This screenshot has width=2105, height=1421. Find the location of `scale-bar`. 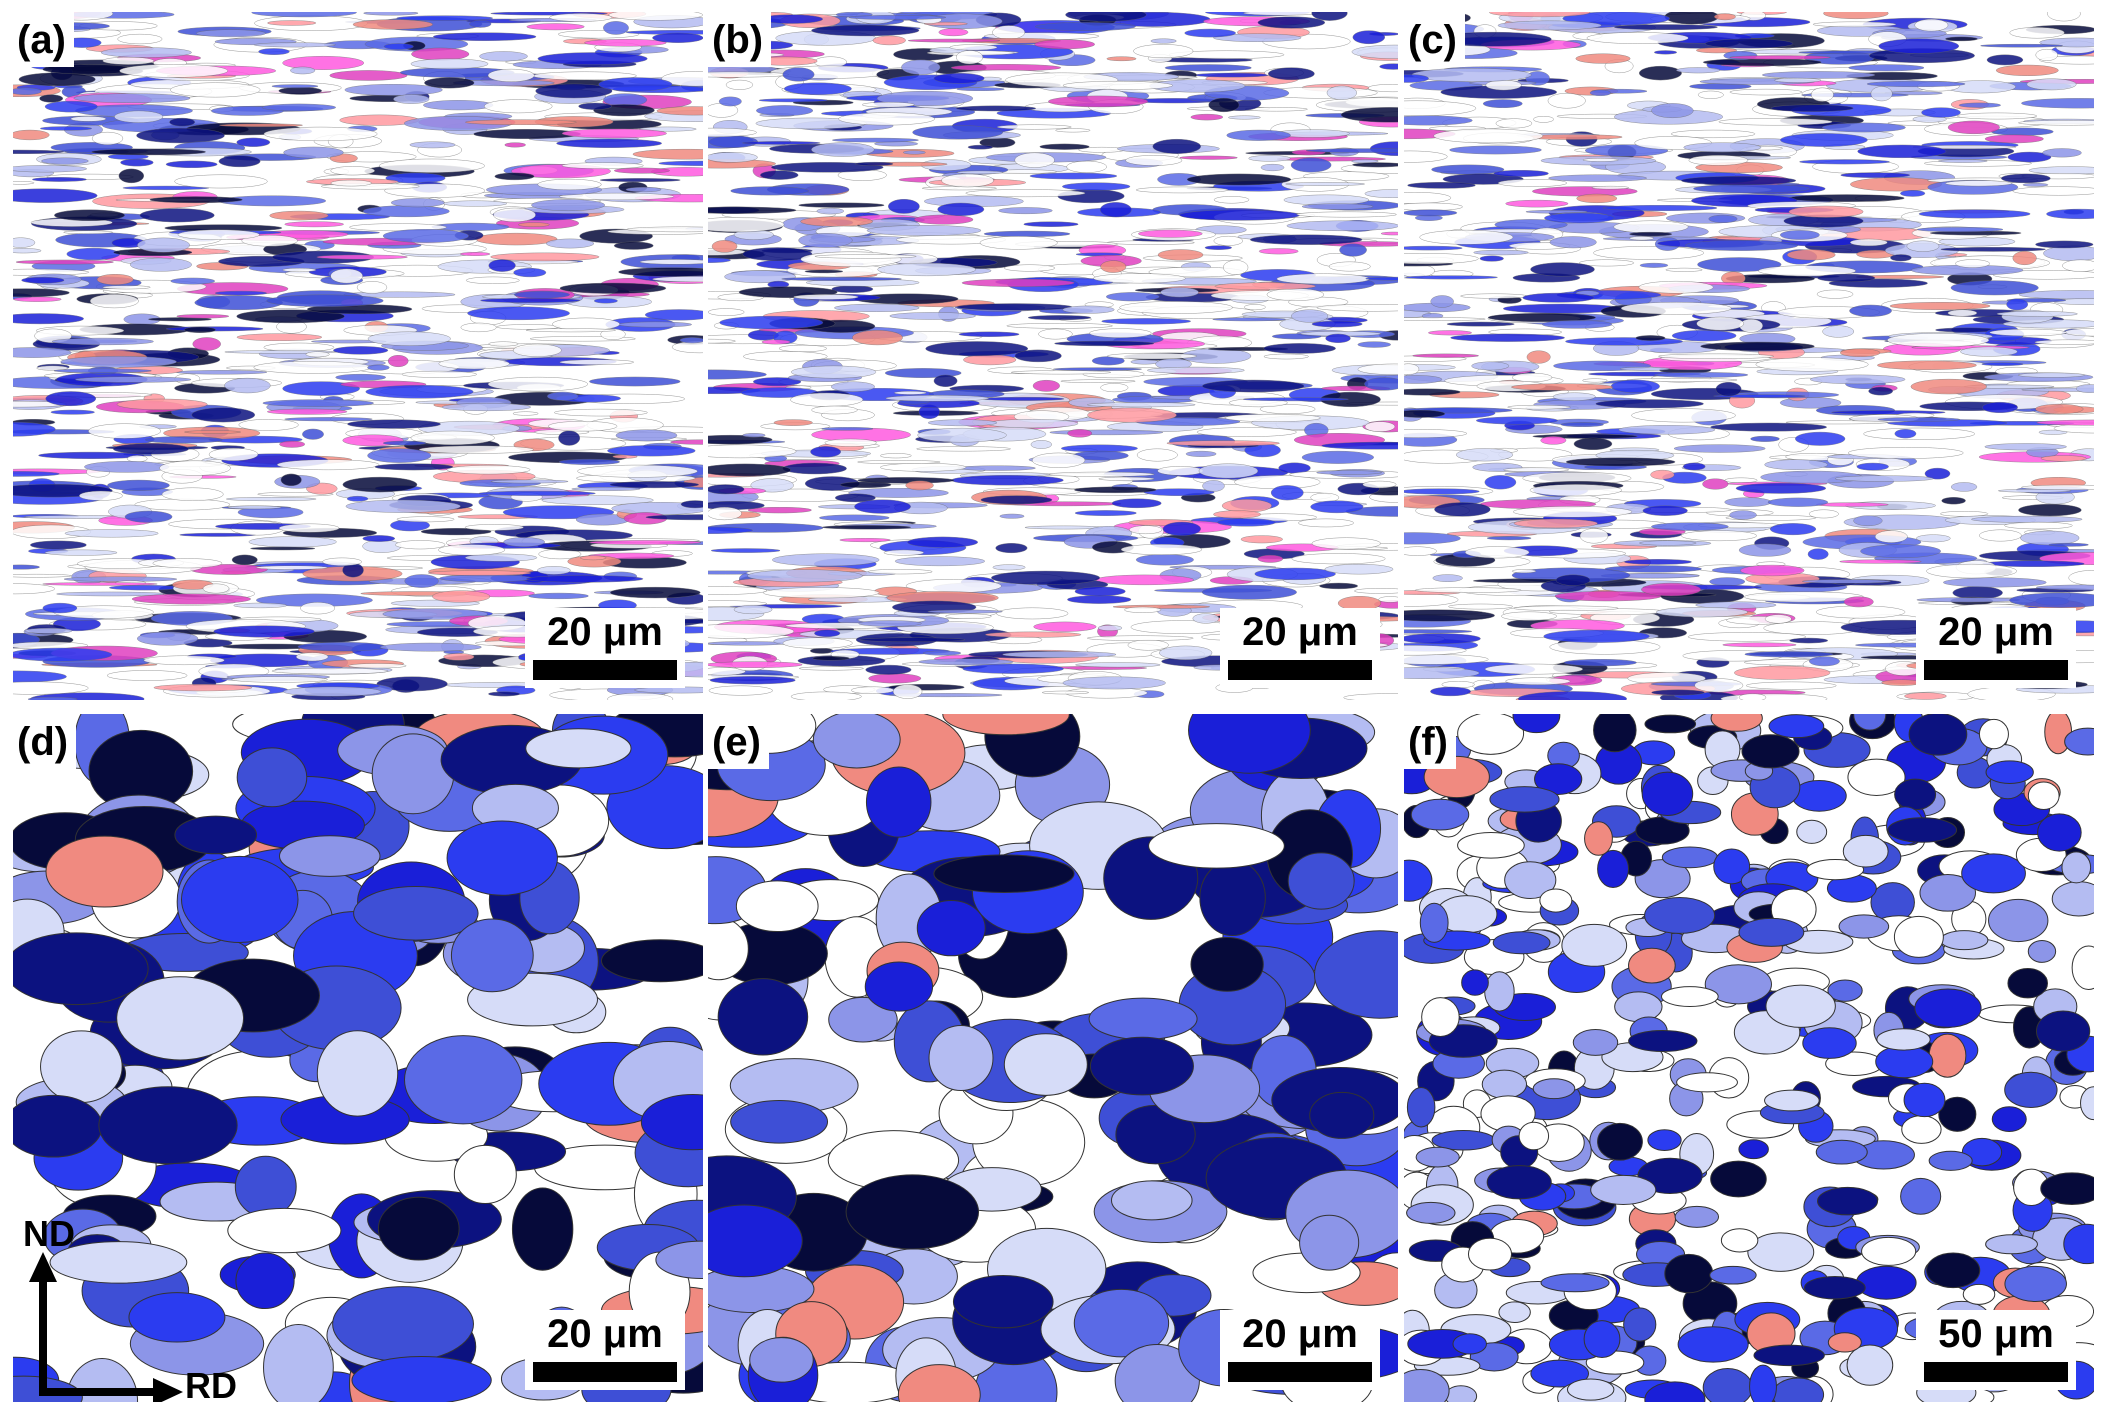

scale-bar is located at coordinates (1300, 670).